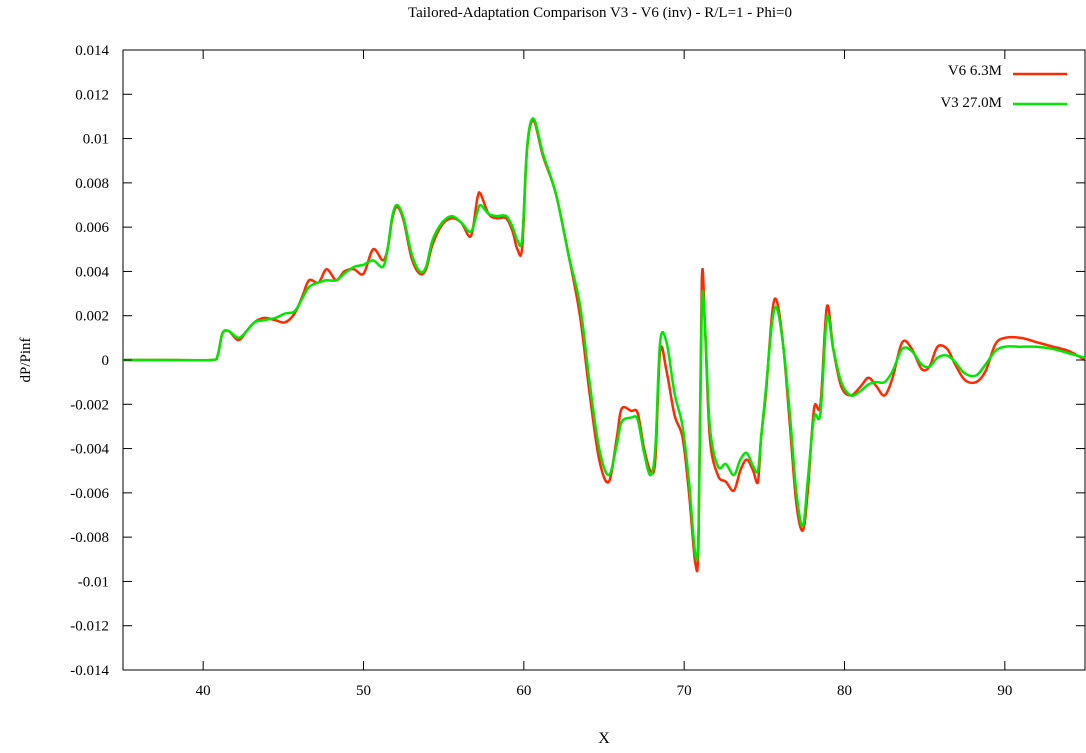  I want to click on y-tick-label: 0.014, so click(92, 51).